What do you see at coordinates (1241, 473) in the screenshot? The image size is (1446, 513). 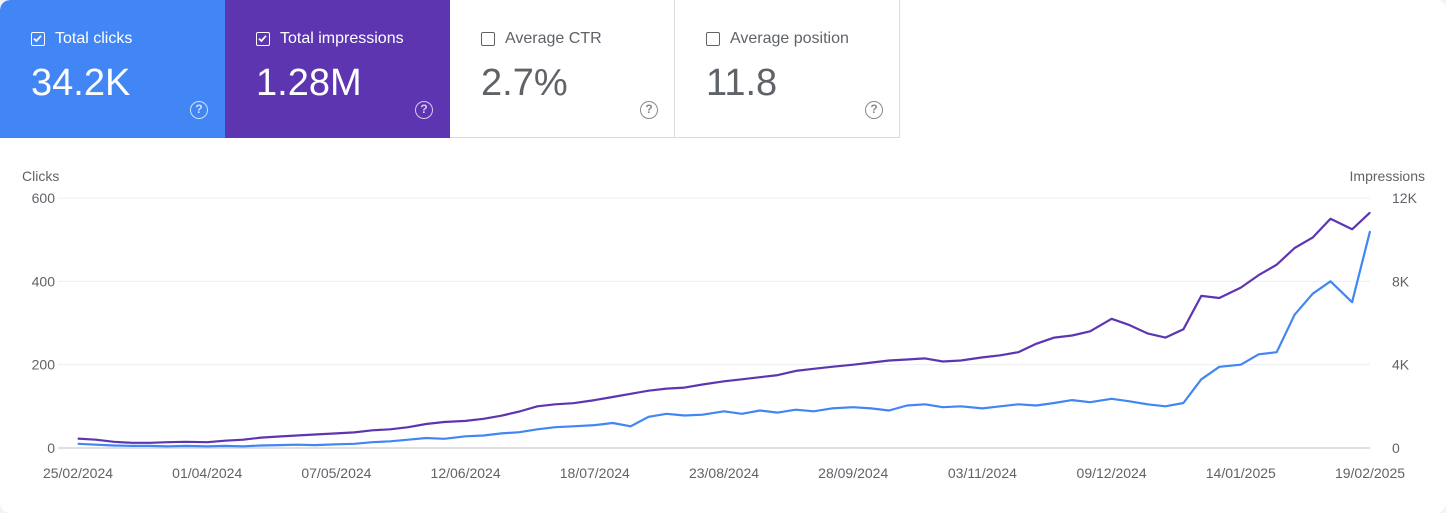 I see `x-tick-label: 14/01/2025` at bounding box center [1241, 473].